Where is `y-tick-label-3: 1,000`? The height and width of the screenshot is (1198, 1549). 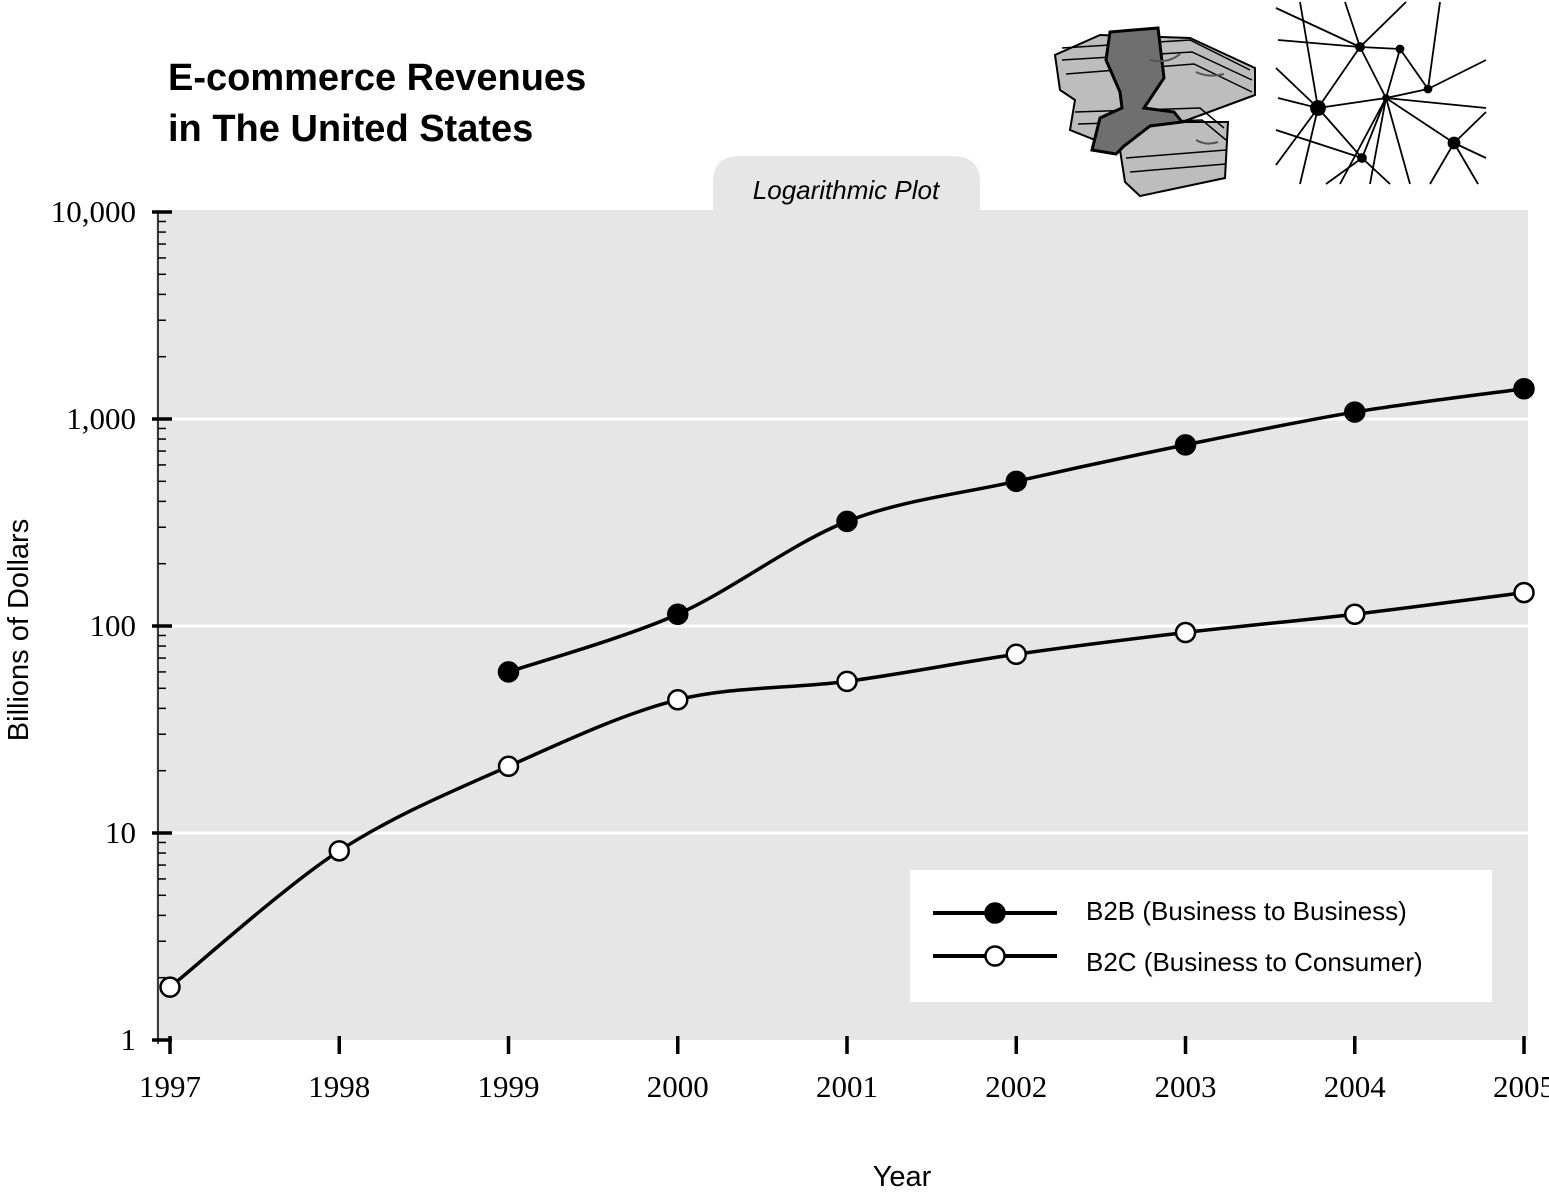 y-tick-label-3: 1,000 is located at coordinates (101, 418).